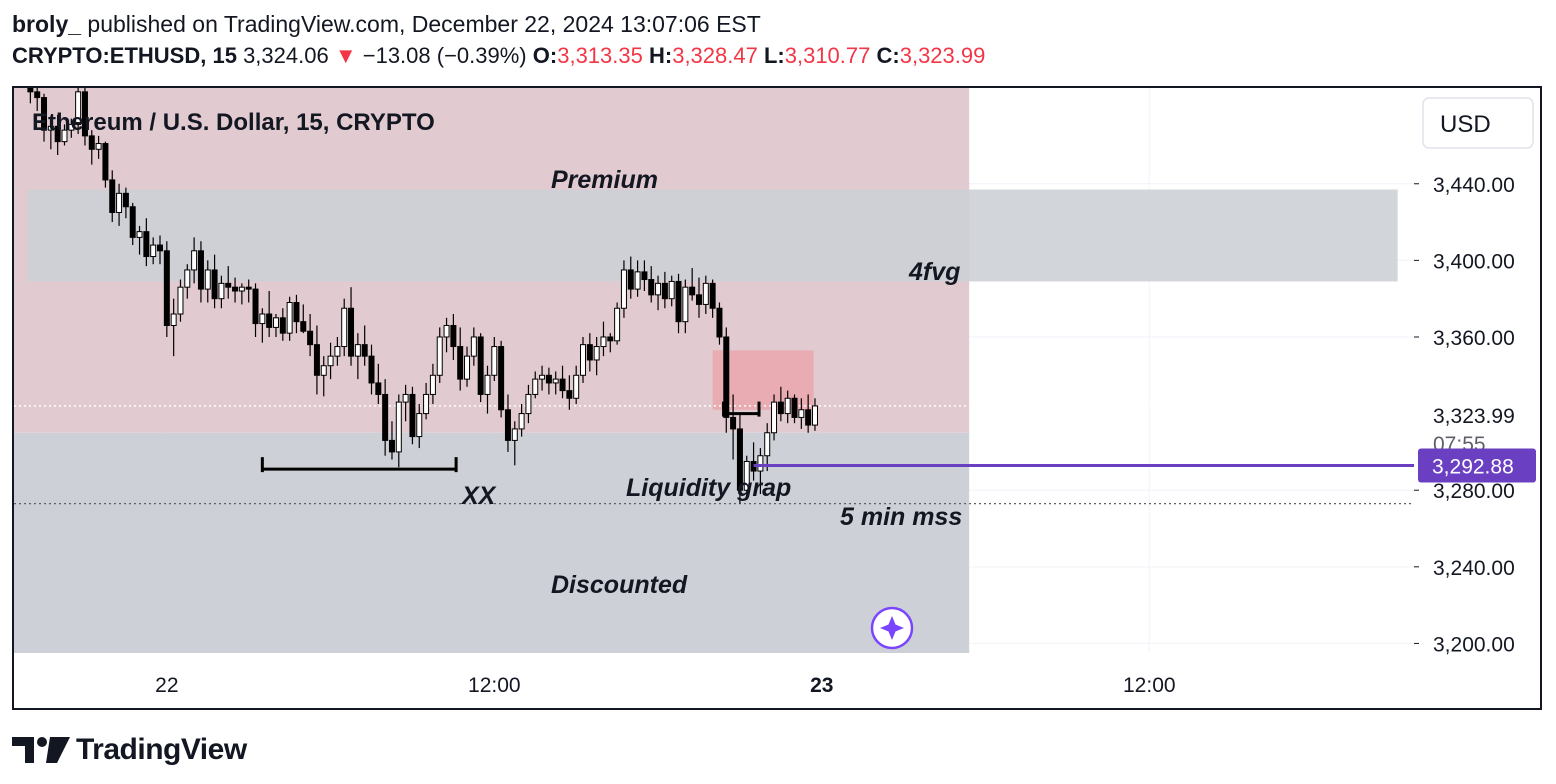  I want to click on tradingview-logo: TradingView, so click(129, 750).